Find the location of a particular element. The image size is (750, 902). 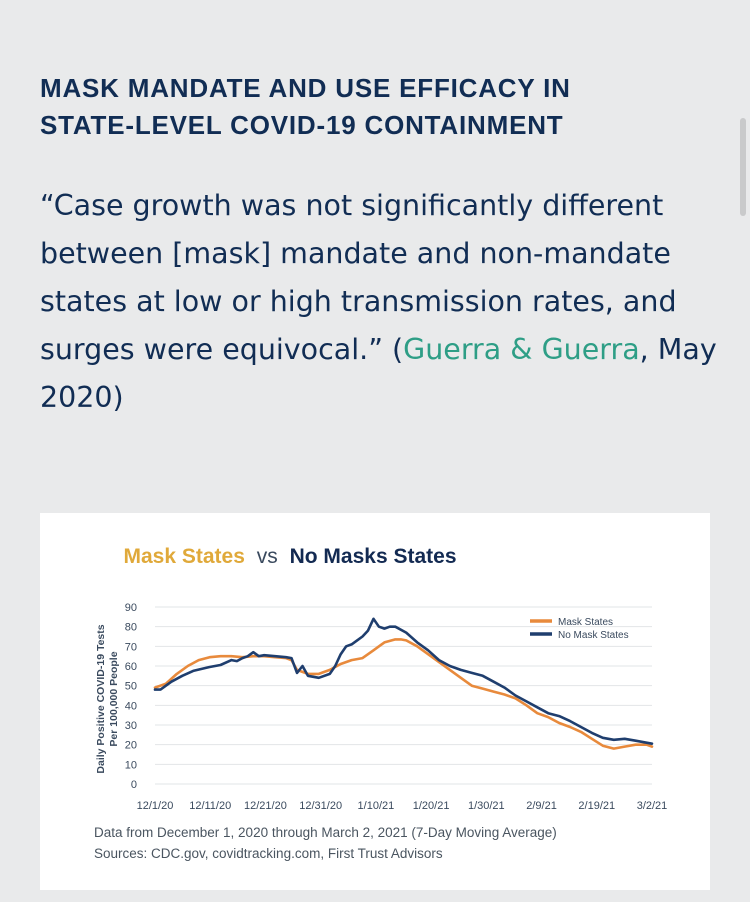

chart-gridlines is located at coordinates (403, 695).